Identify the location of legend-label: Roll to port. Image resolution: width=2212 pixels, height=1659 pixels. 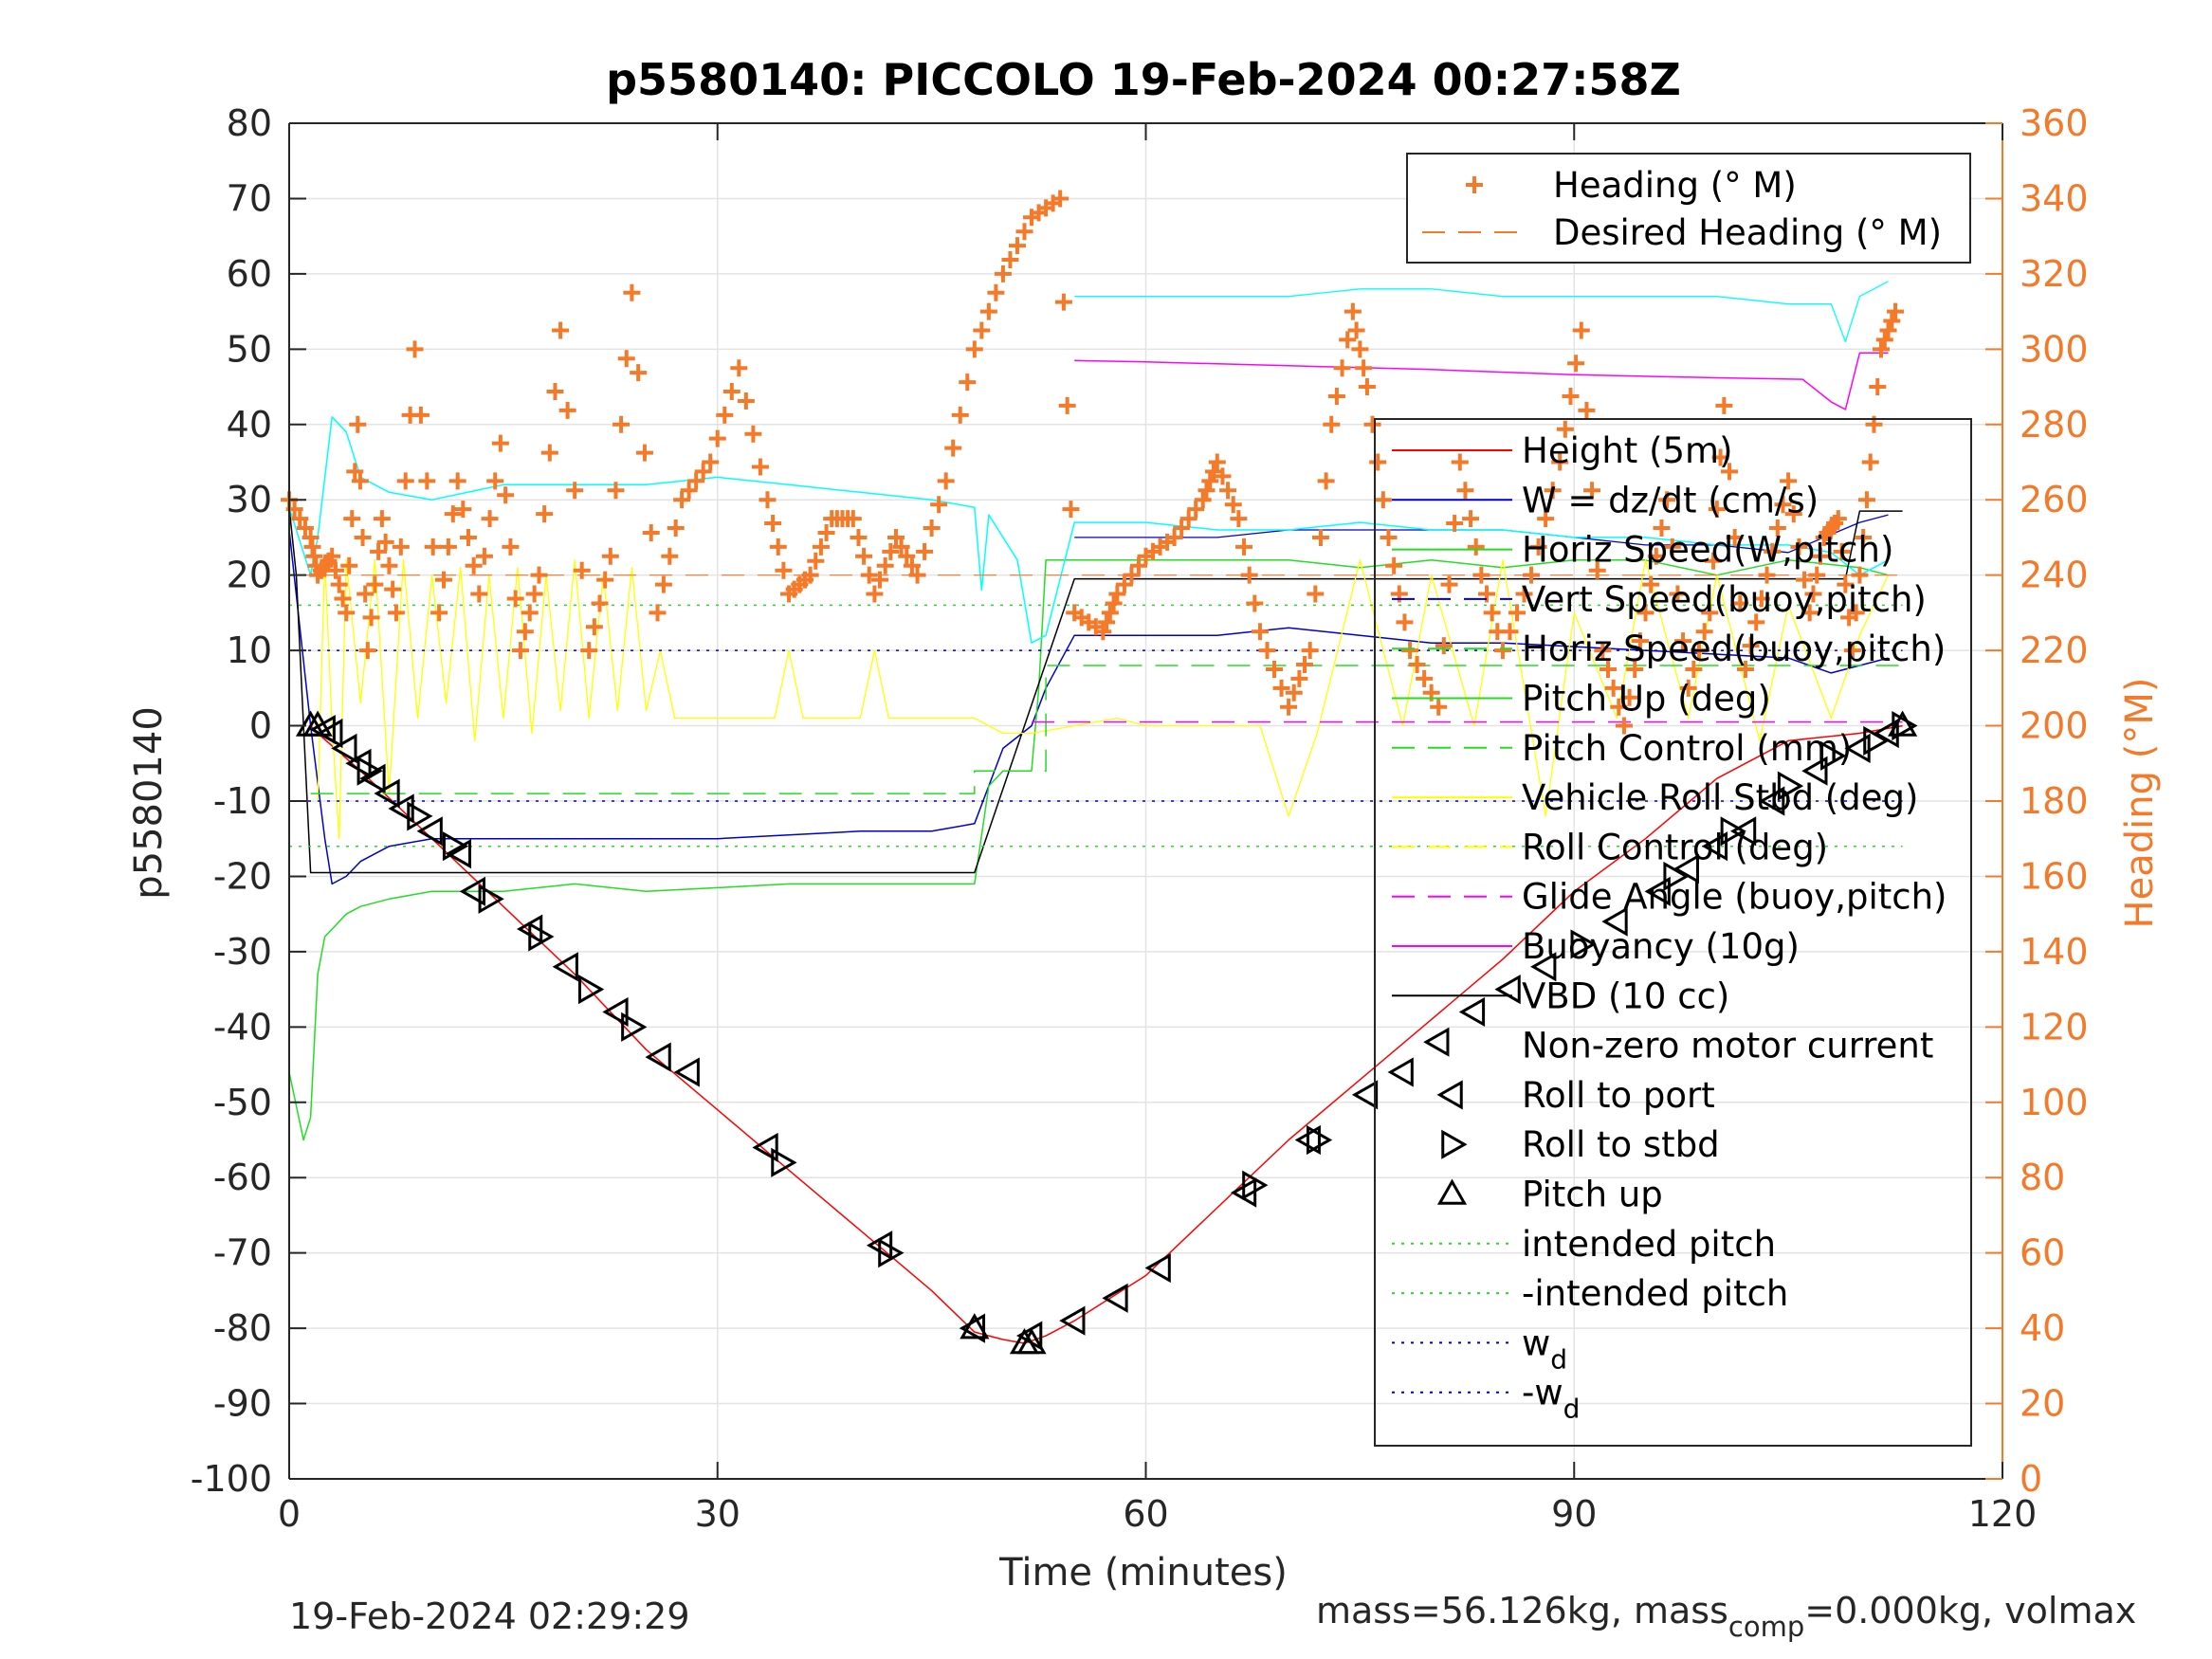
(1618, 1095).